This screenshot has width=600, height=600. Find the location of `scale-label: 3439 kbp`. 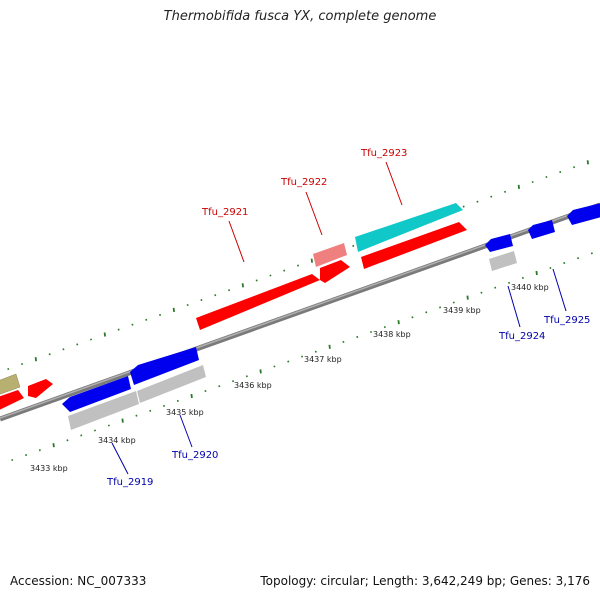

scale-label: 3439 kbp is located at coordinates (462, 310).